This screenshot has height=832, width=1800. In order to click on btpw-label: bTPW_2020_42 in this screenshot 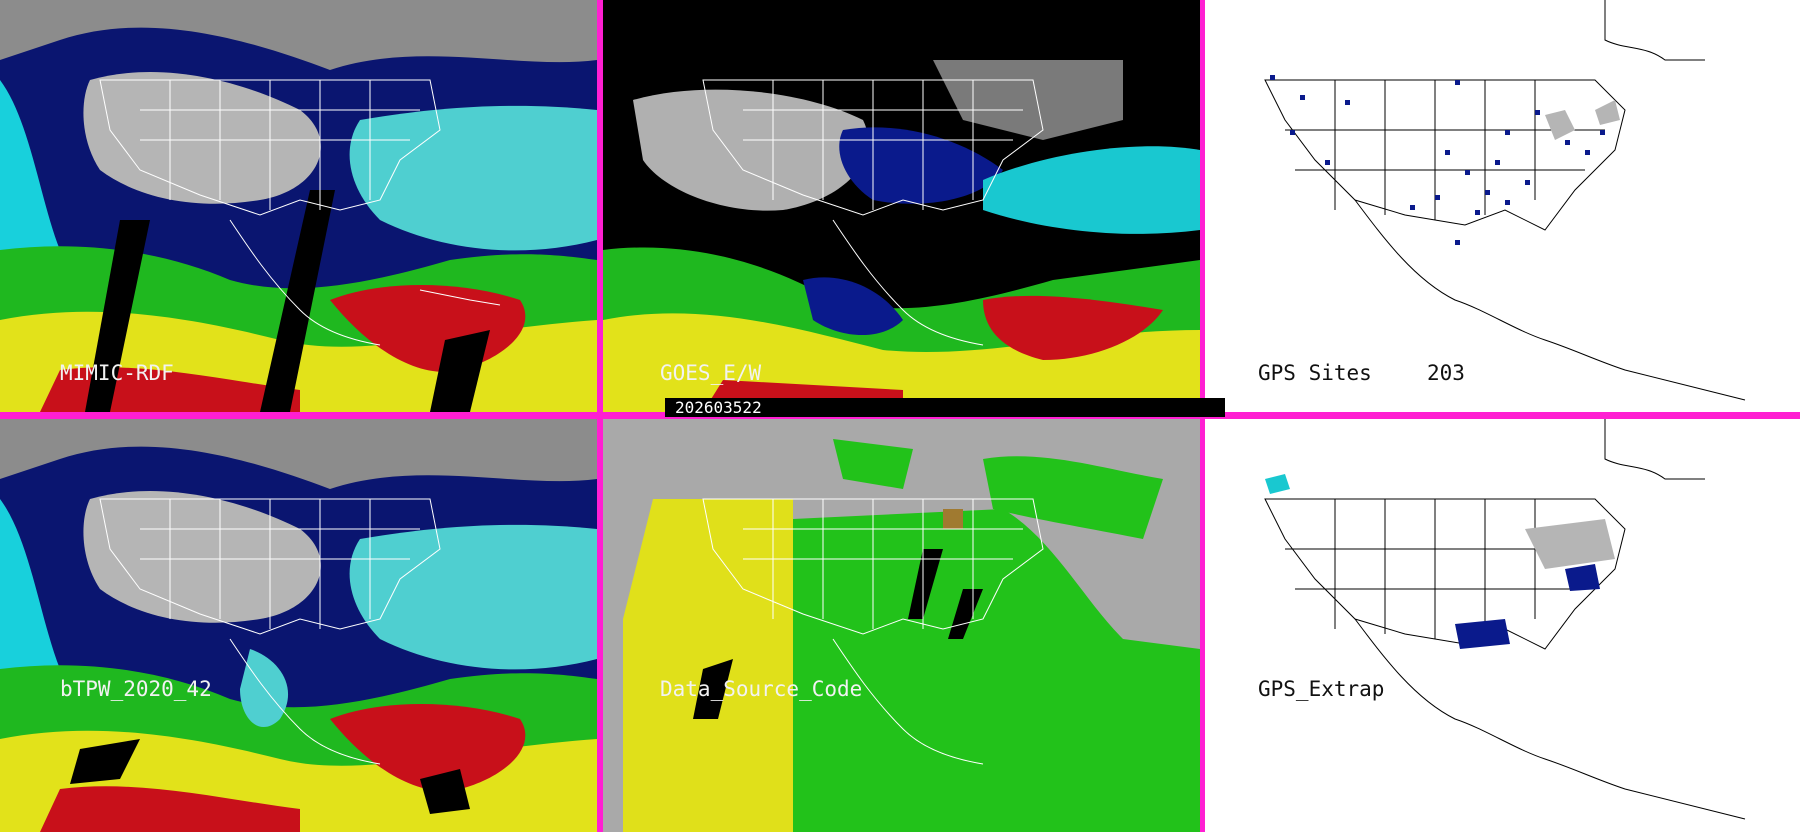, I will do `click(136, 689)`.